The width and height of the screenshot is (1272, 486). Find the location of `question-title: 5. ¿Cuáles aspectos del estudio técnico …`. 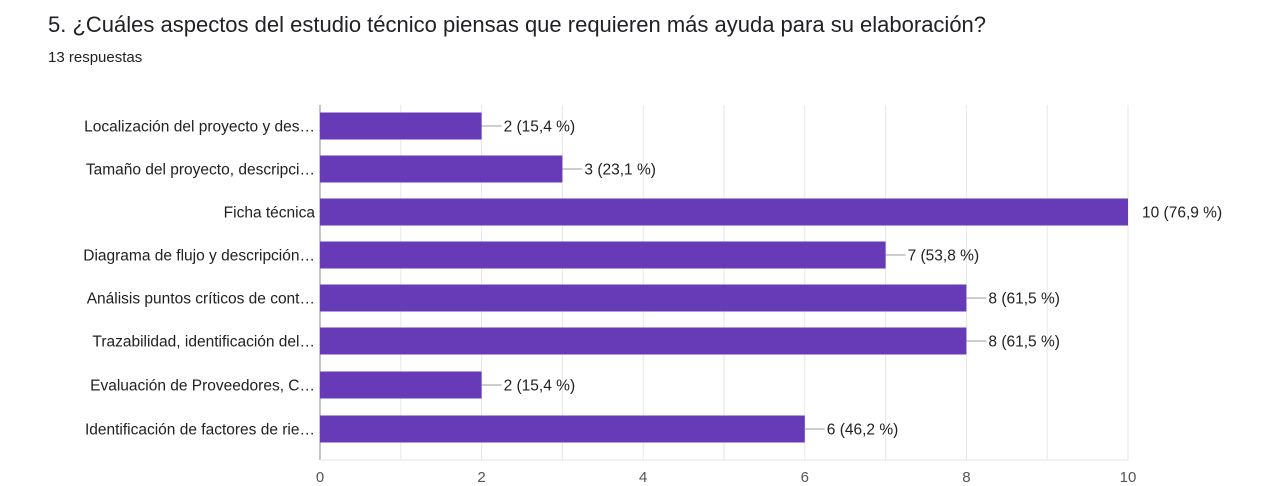

question-title: 5. ¿Cuáles aspectos del estudio técnico … is located at coordinates (517, 24).